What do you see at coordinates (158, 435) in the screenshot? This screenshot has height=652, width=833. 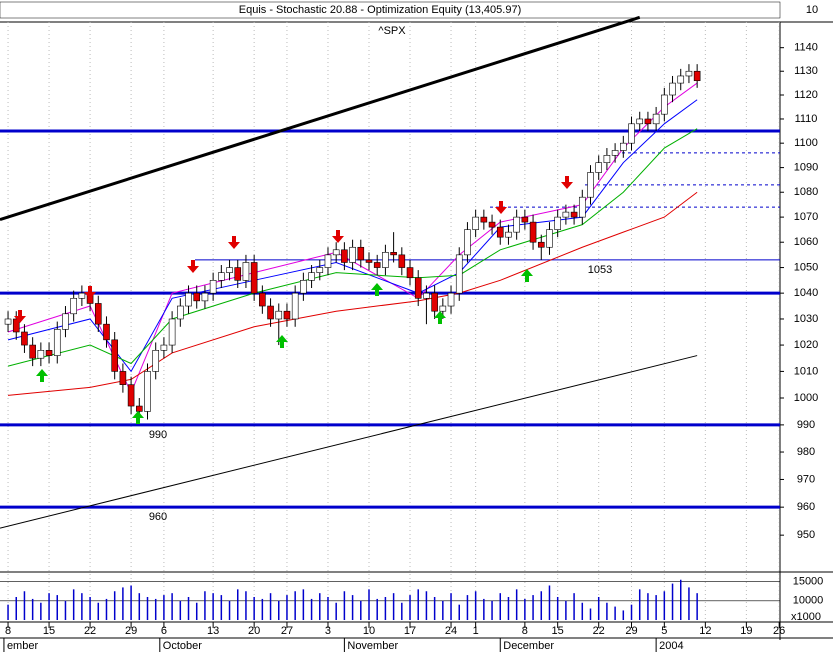 I see `level-label: 990` at bounding box center [158, 435].